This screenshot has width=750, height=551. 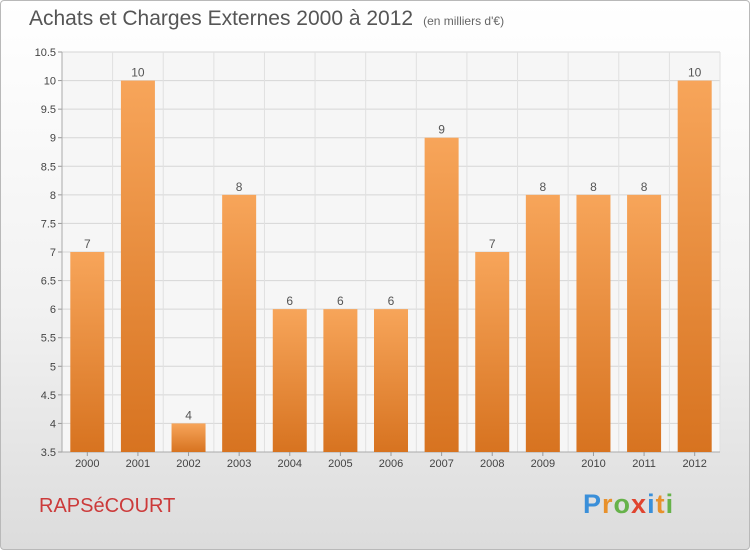 I want to click on y-tick-label: 10.5, so click(x=45, y=53).